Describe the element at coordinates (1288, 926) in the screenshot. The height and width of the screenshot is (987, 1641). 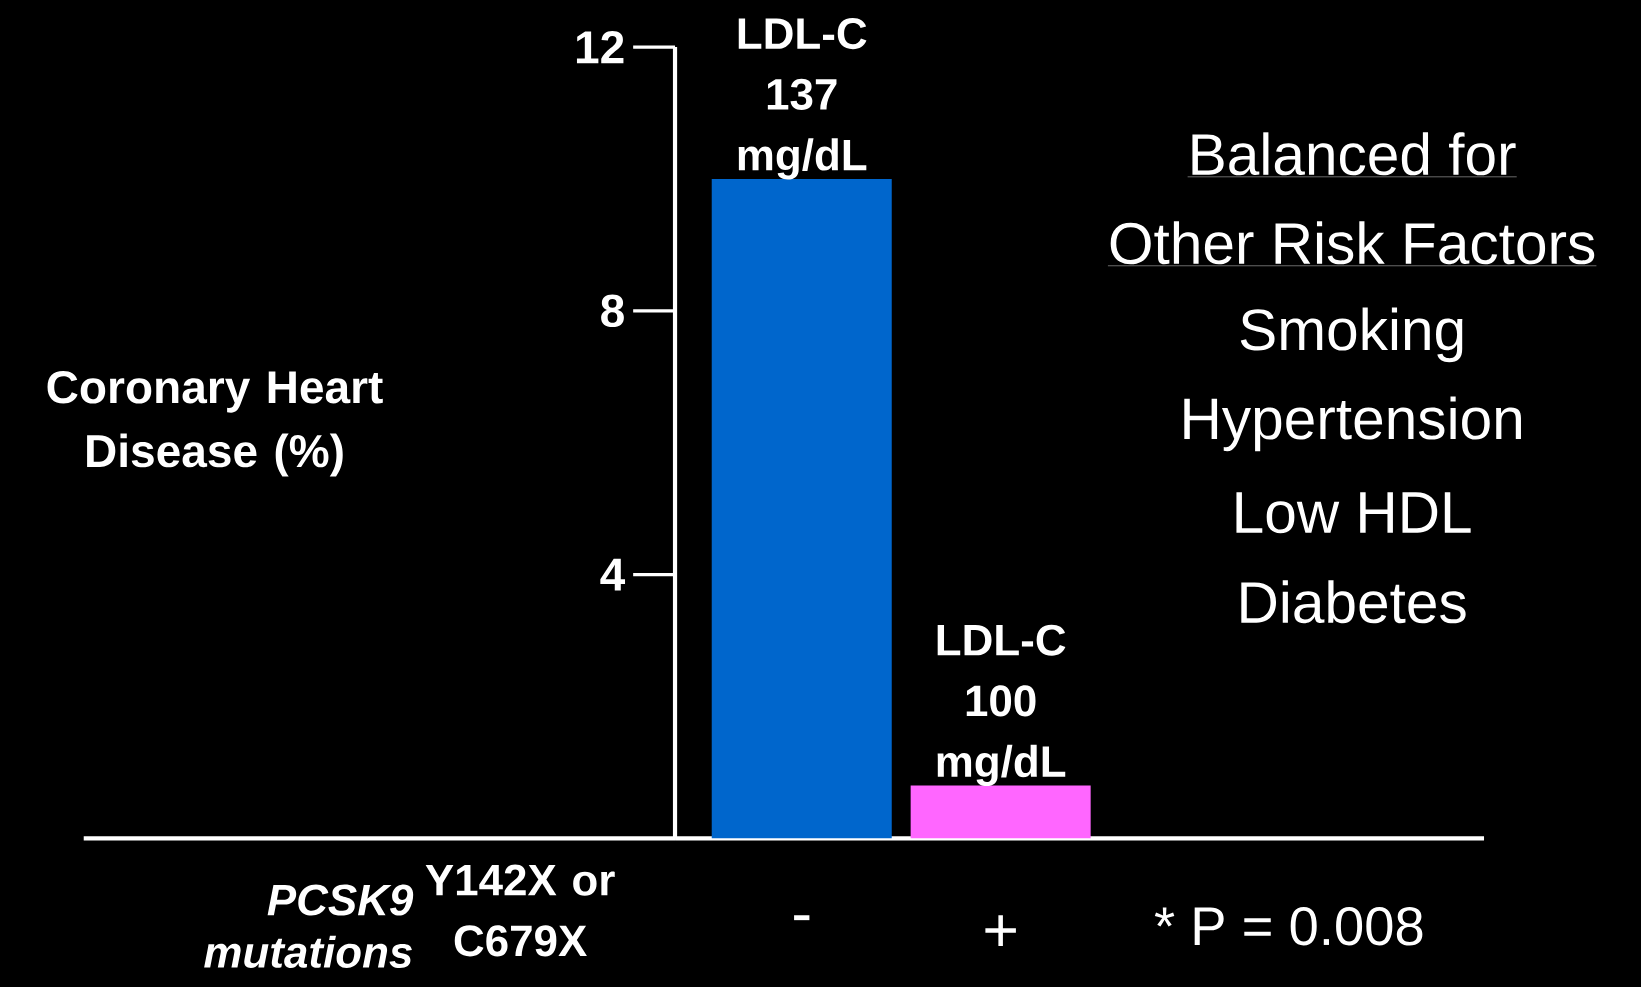
I see `text: * P = 0.008` at that location.